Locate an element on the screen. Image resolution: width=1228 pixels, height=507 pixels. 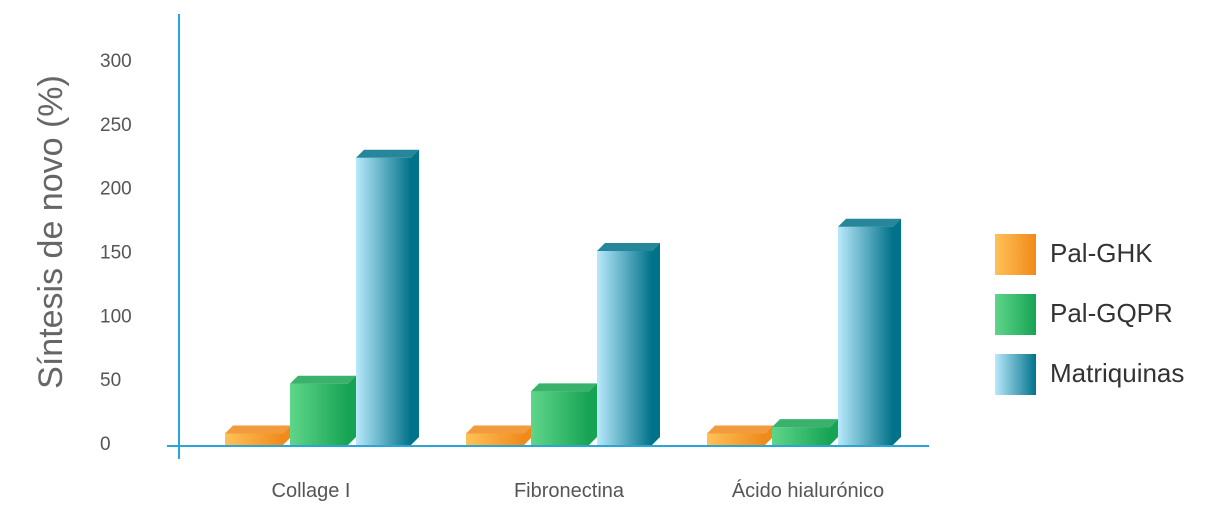
x-axis-labels: Collage I Fibronectina Ácido hialurónico is located at coordinates (578, 490).